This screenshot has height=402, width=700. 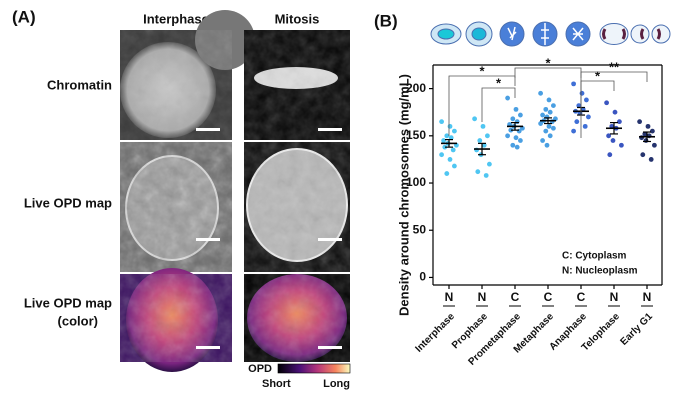 What do you see at coordinates (24, 16) in the screenshot?
I see `panel-label: (A)` at bounding box center [24, 16].